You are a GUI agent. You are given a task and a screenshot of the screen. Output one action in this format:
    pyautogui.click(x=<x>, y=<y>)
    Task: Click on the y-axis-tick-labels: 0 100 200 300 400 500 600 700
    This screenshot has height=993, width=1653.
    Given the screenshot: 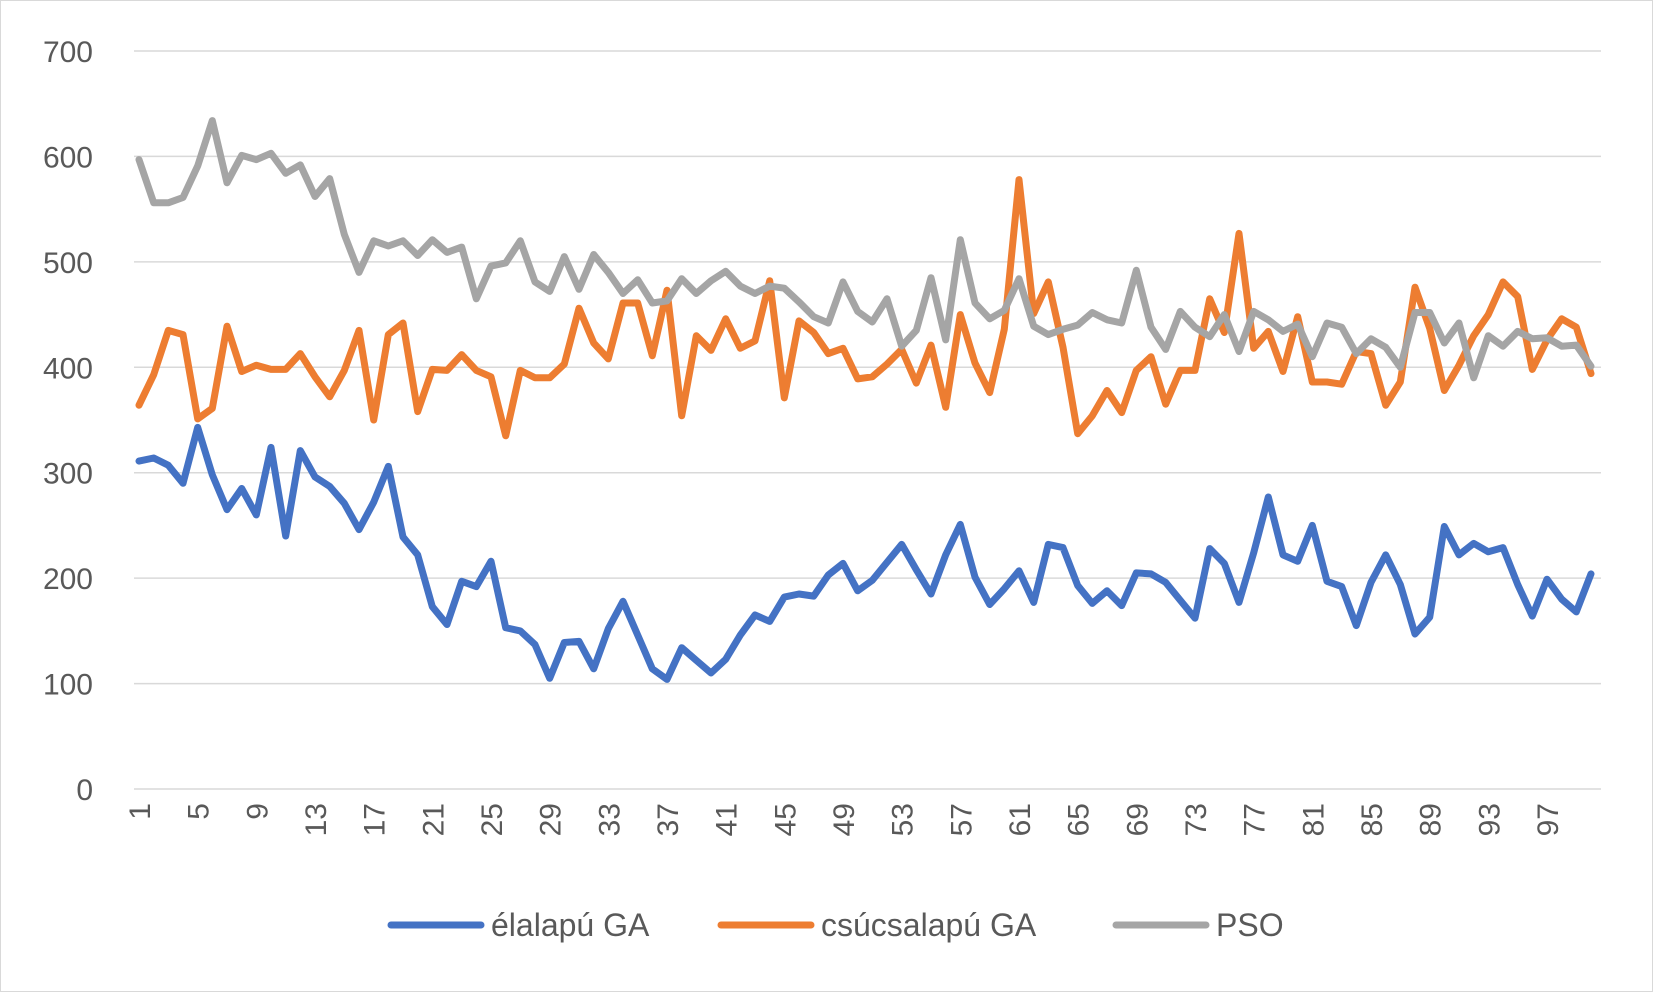 What is the action you would take?
    pyautogui.click(x=68, y=421)
    